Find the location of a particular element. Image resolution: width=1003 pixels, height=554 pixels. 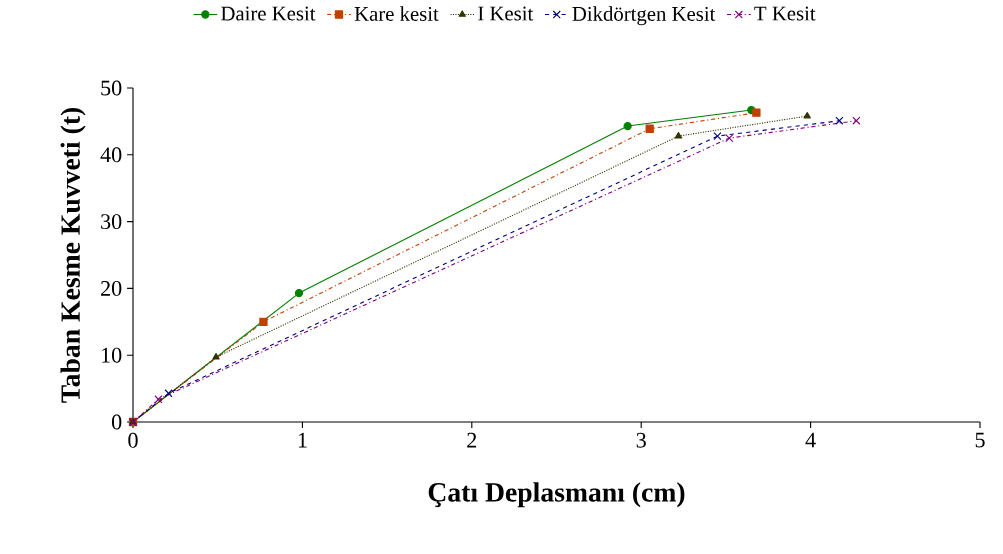

y-tick-label: 50 is located at coordinates (111, 88).